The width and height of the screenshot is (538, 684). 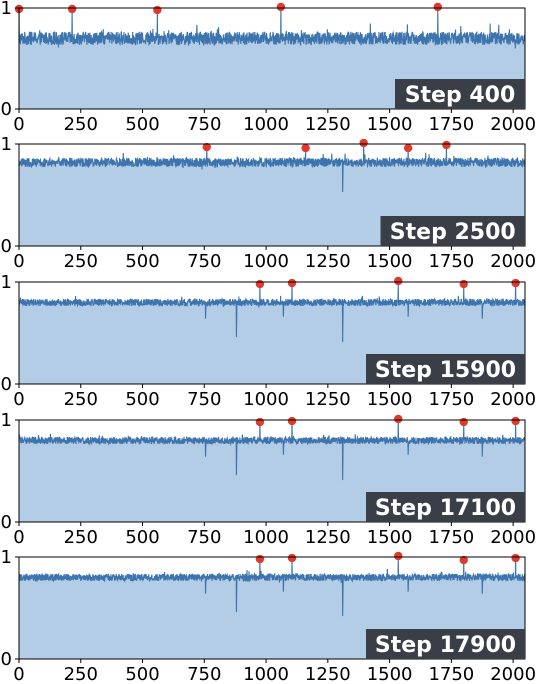 I want to click on step-label: Step 17900, so click(x=445, y=645).